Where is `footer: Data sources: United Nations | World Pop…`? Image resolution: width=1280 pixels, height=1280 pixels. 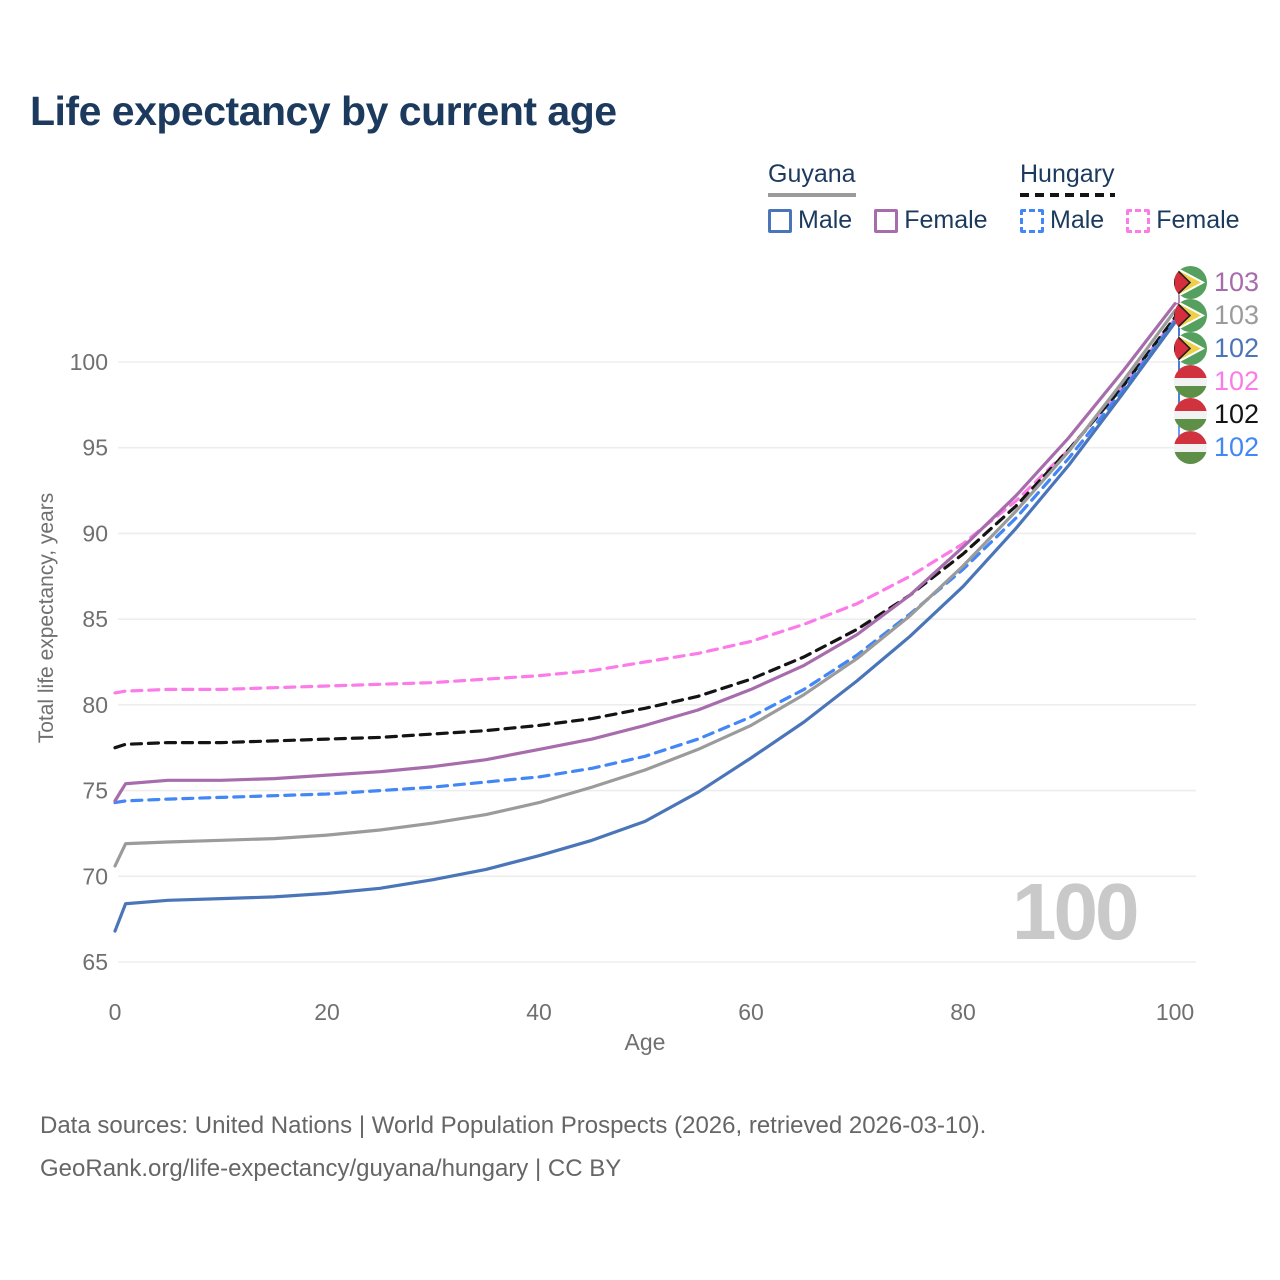 footer: Data sources: United Nations | World Pop… is located at coordinates (513, 1147).